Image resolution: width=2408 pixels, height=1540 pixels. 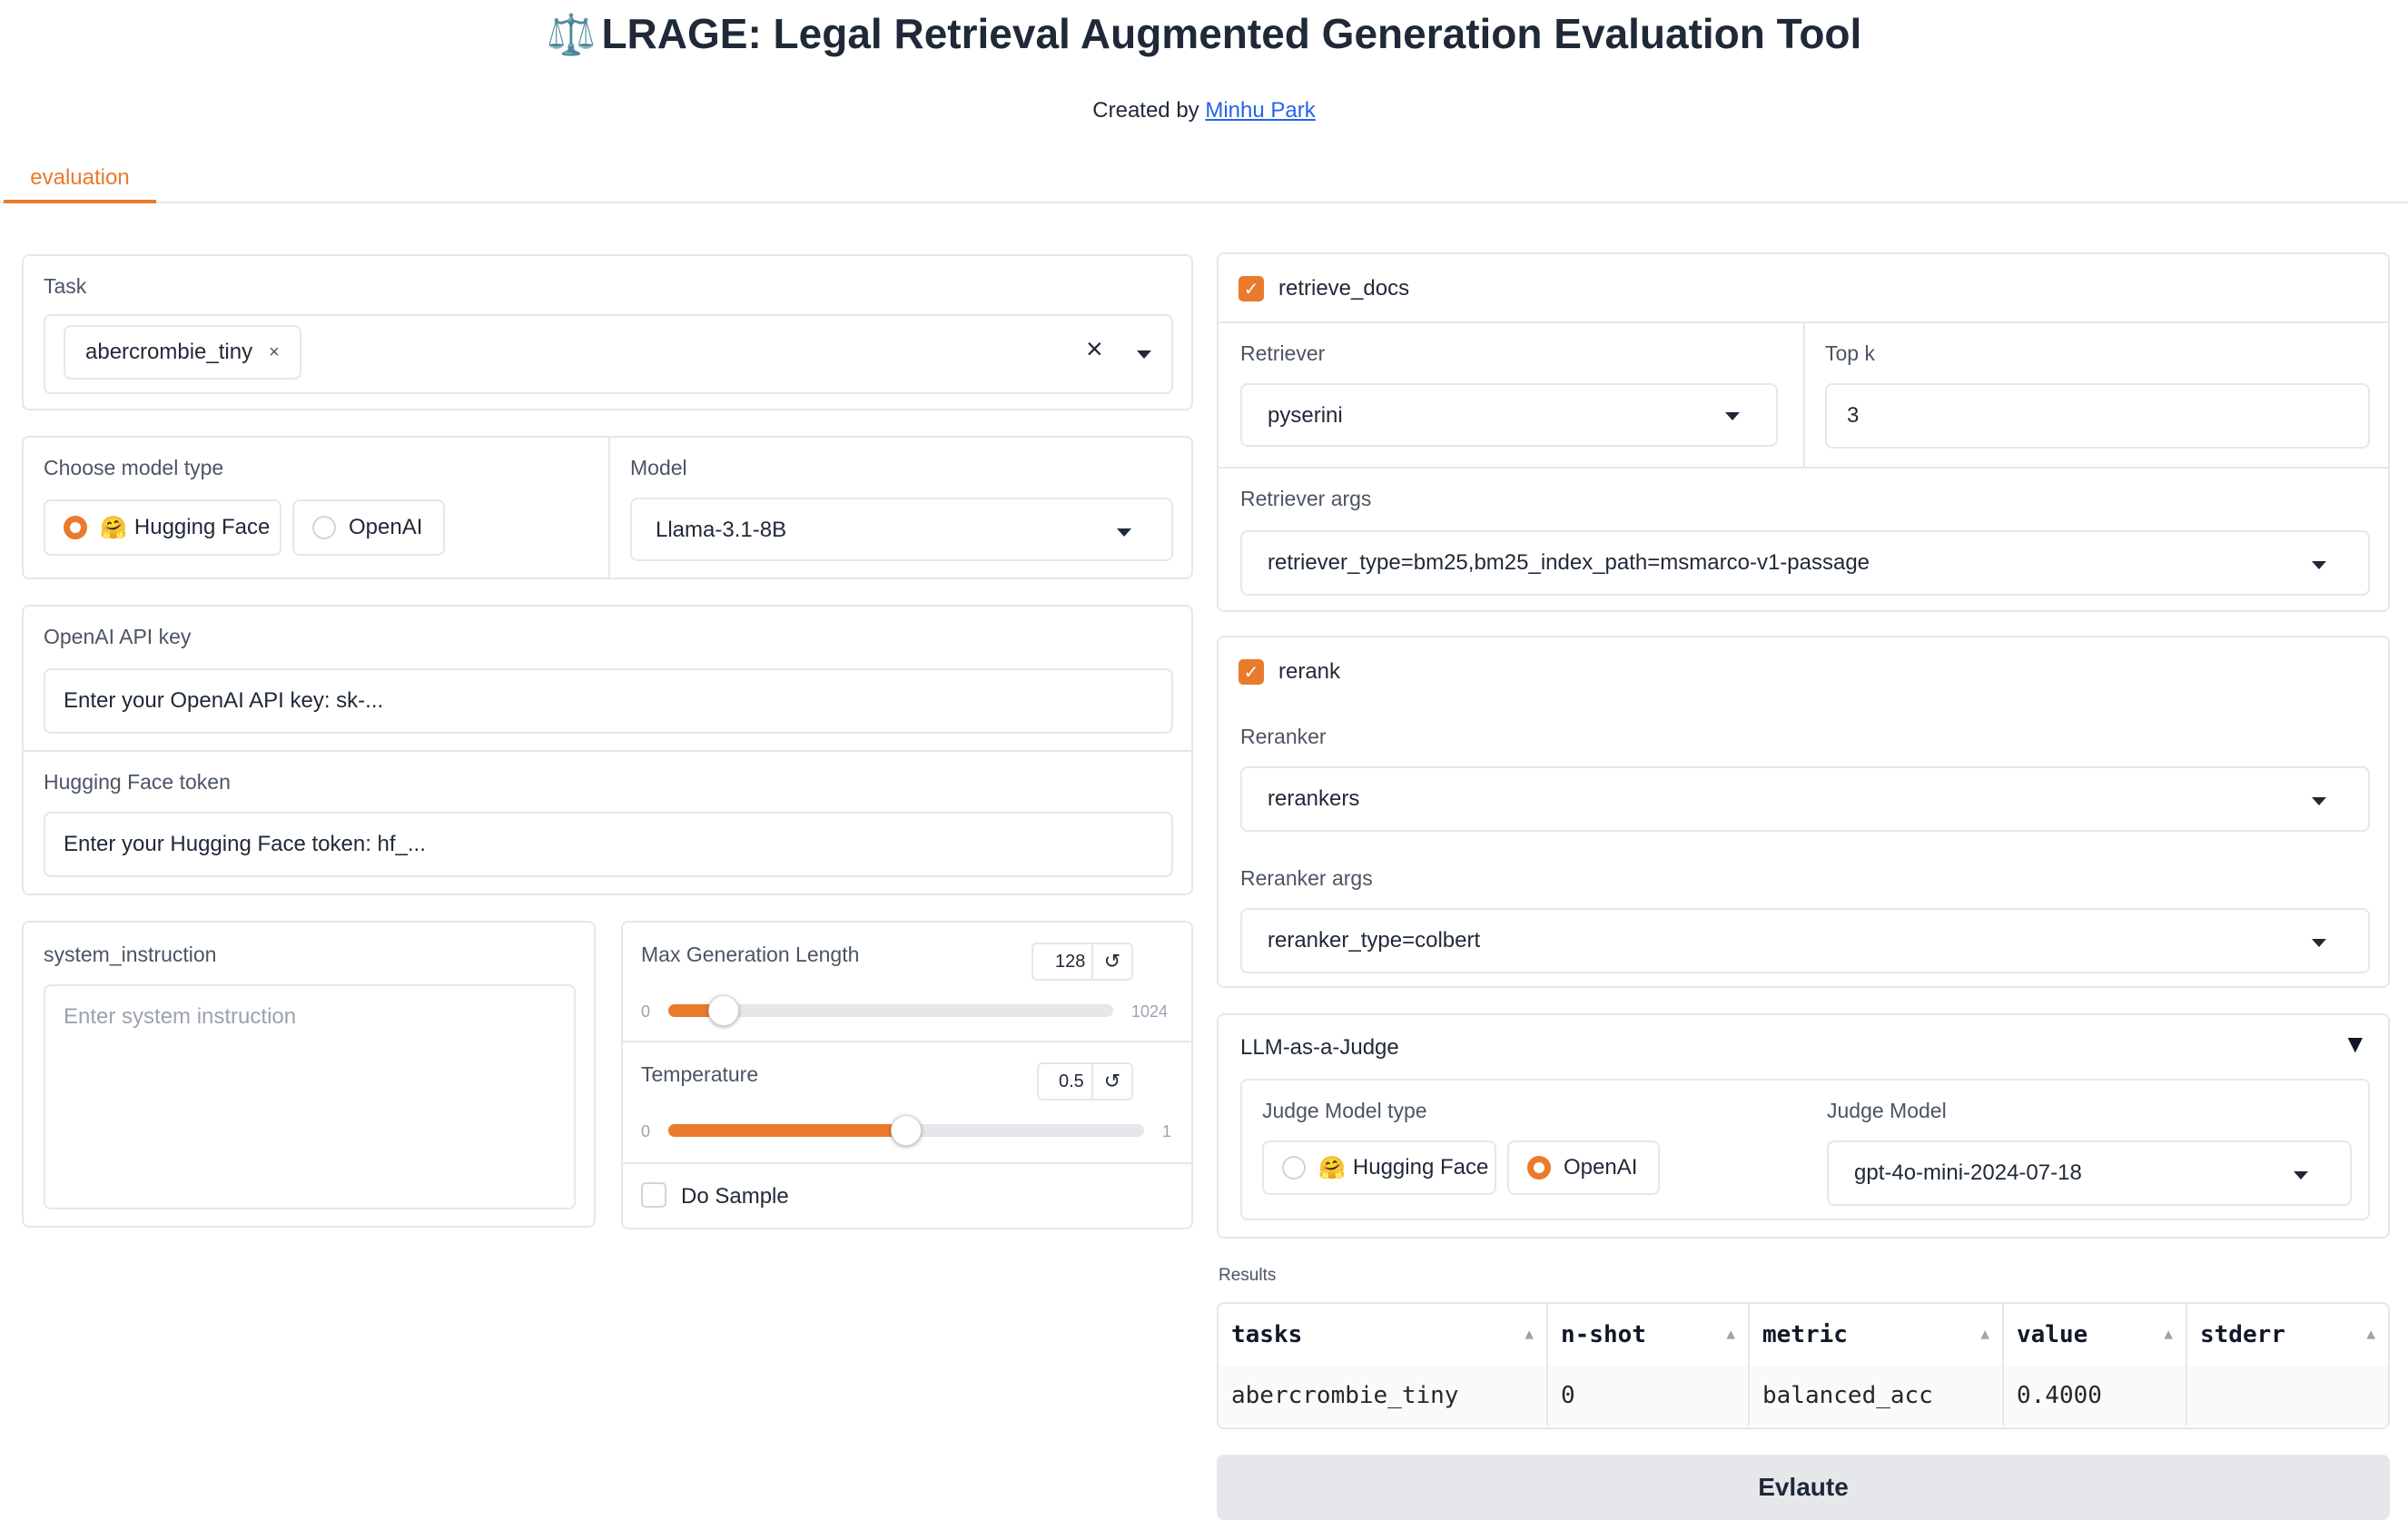 I want to click on slider-fill, so click(x=787, y=1130).